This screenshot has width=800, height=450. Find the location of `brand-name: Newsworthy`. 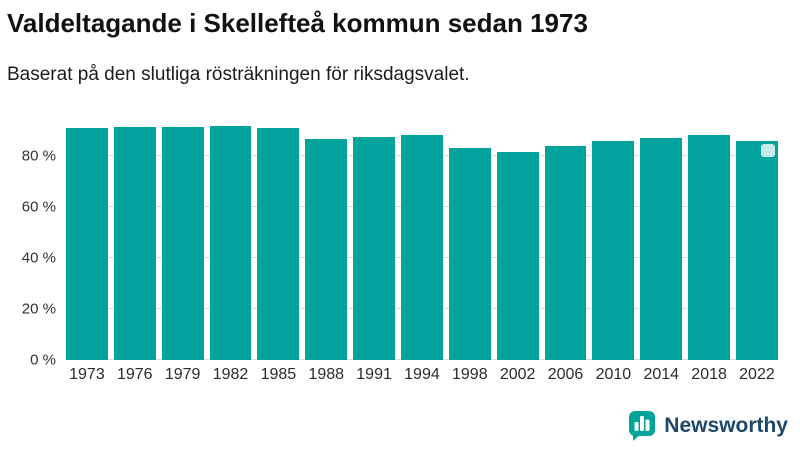

brand-name: Newsworthy is located at coordinates (726, 425).